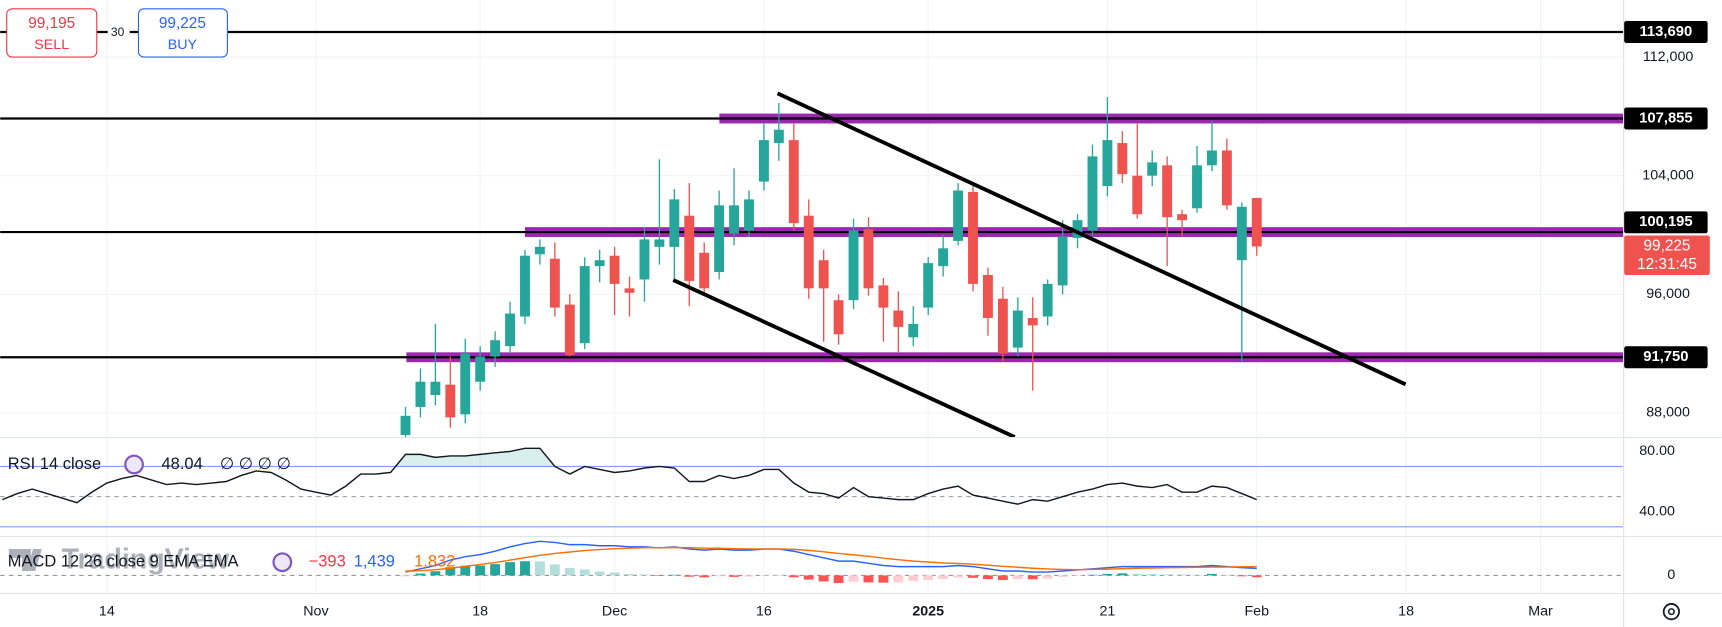 The image size is (1722, 627). Describe the element at coordinates (51, 45) in the screenshot. I see `sell-label: SELL` at that location.